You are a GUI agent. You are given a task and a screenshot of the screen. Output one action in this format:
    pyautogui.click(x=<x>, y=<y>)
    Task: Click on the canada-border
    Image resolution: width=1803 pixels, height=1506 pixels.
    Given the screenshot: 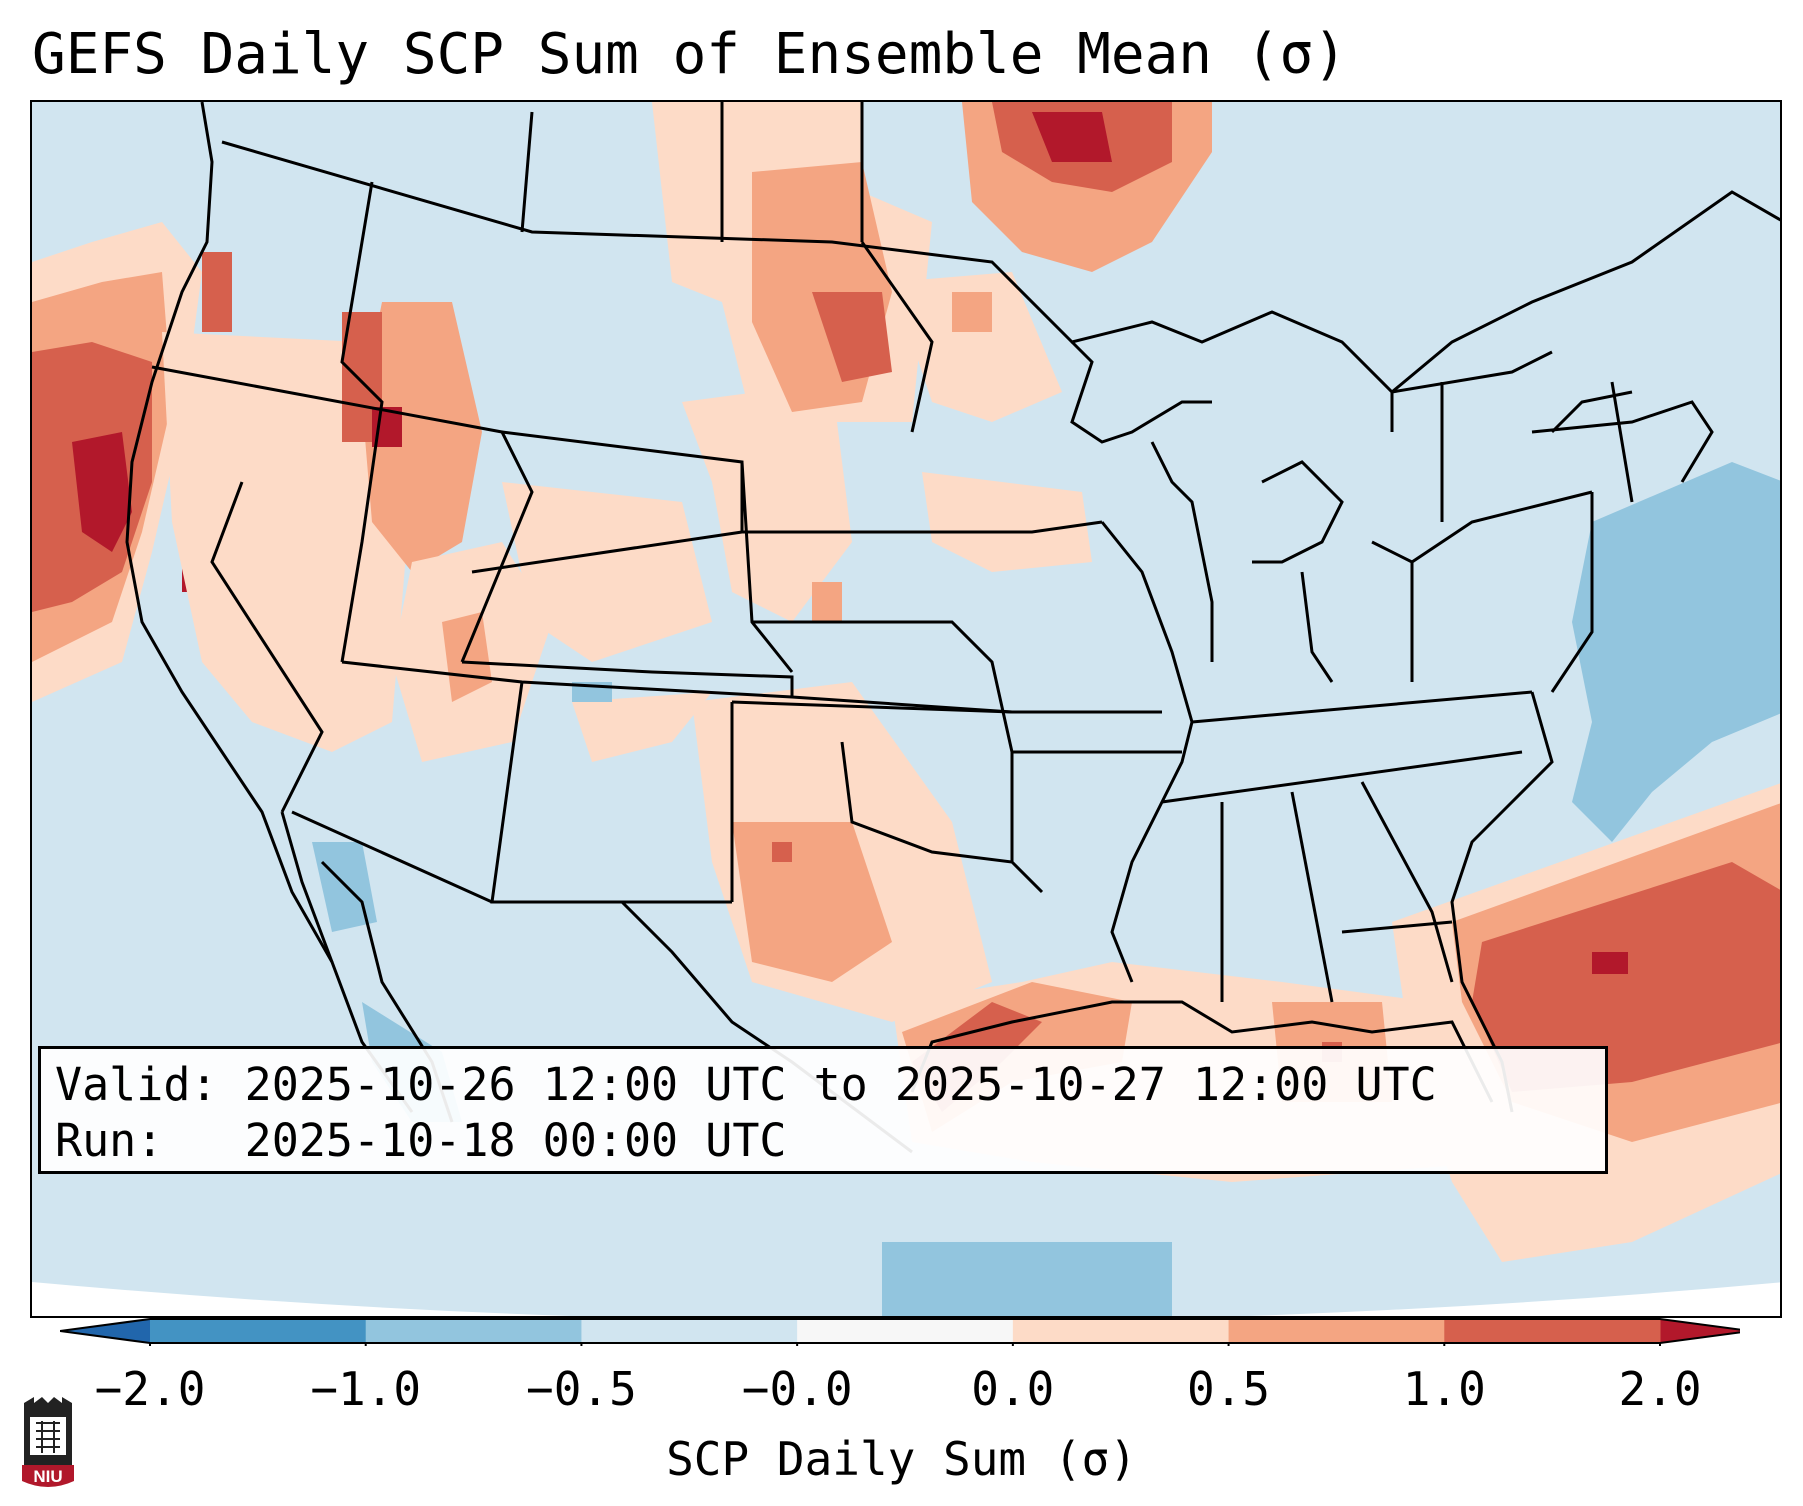 What is the action you would take?
    pyautogui.click(x=887, y=267)
    